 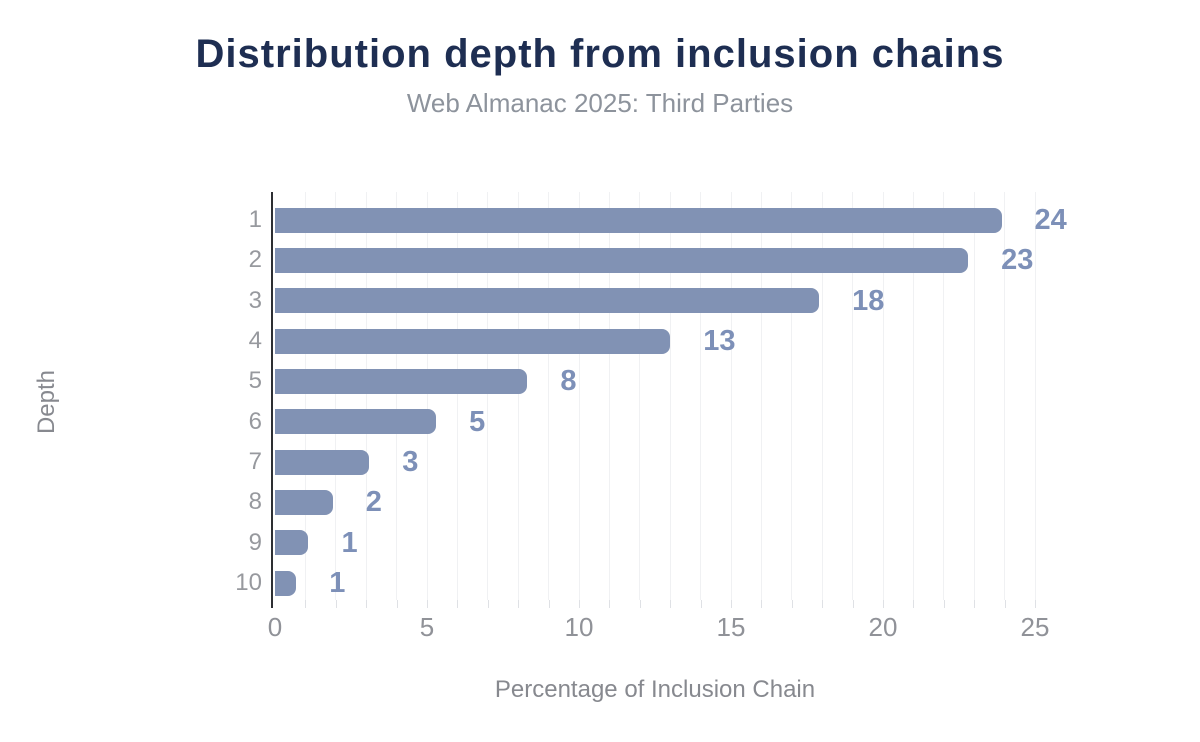 What do you see at coordinates (568, 381) in the screenshot?
I see `bar-value-label: 8` at bounding box center [568, 381].